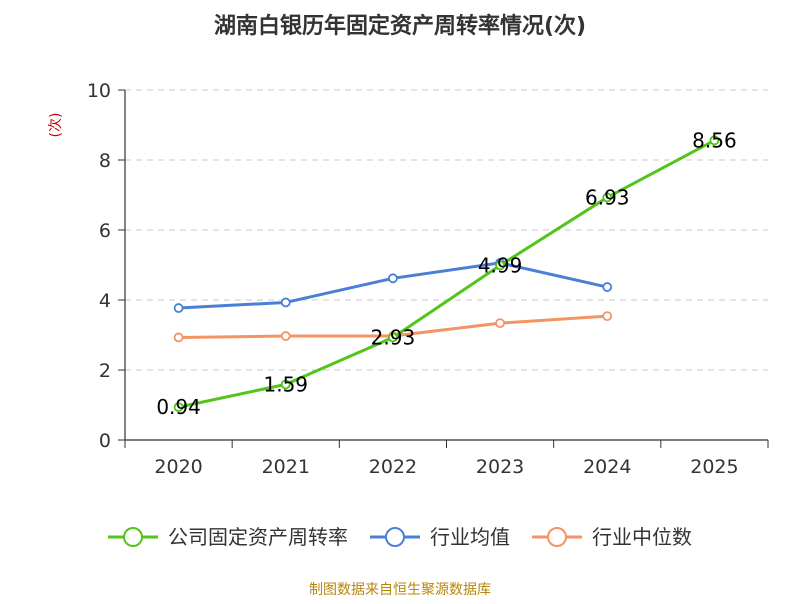  Describe the element at coordinates (105, 301) in the screenshot. I see `y-tick-label: 4` at that location.